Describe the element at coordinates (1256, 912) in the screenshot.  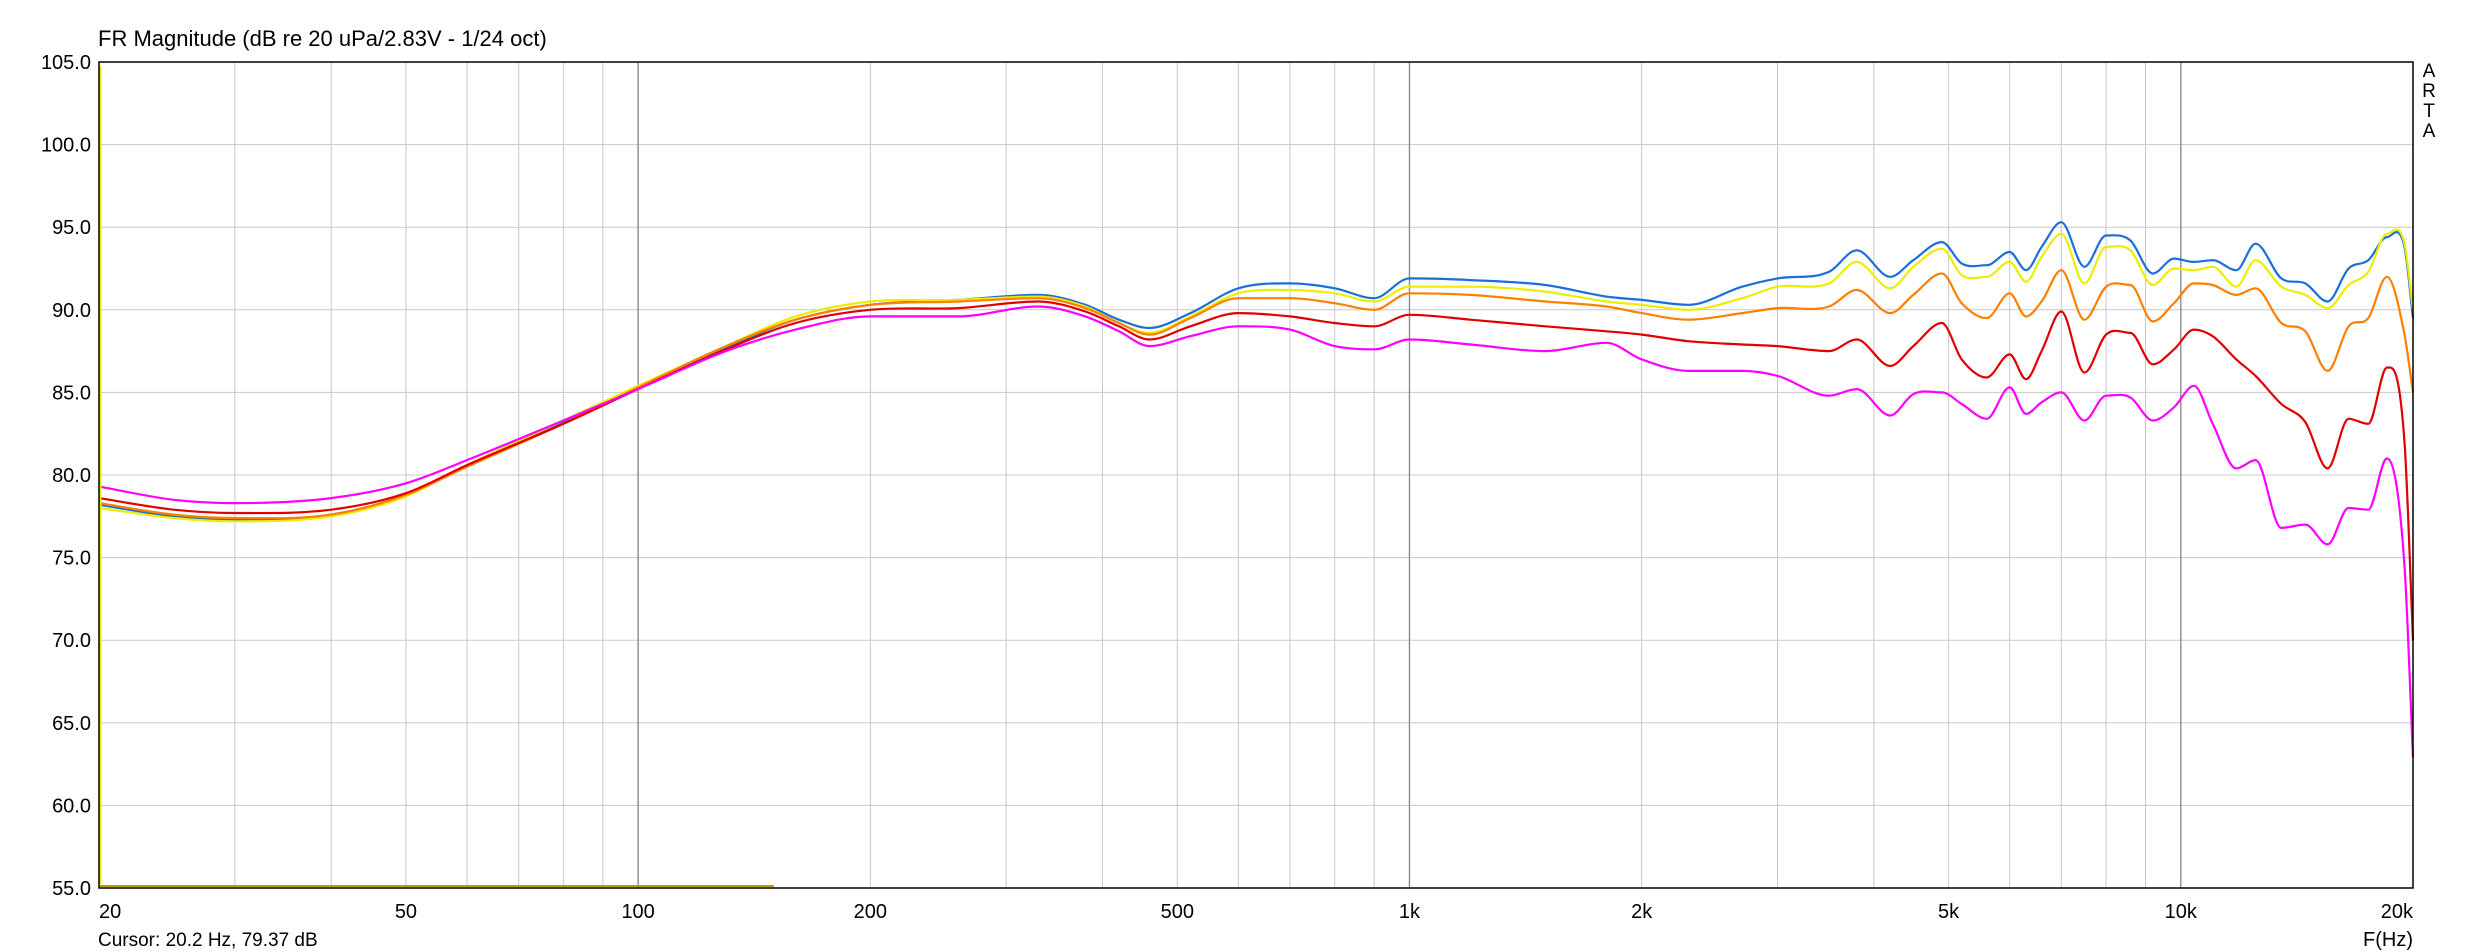
I see `x-tick-labels: 20 50 100 200 500 1k 2k 5k 10k 20k` at that location.